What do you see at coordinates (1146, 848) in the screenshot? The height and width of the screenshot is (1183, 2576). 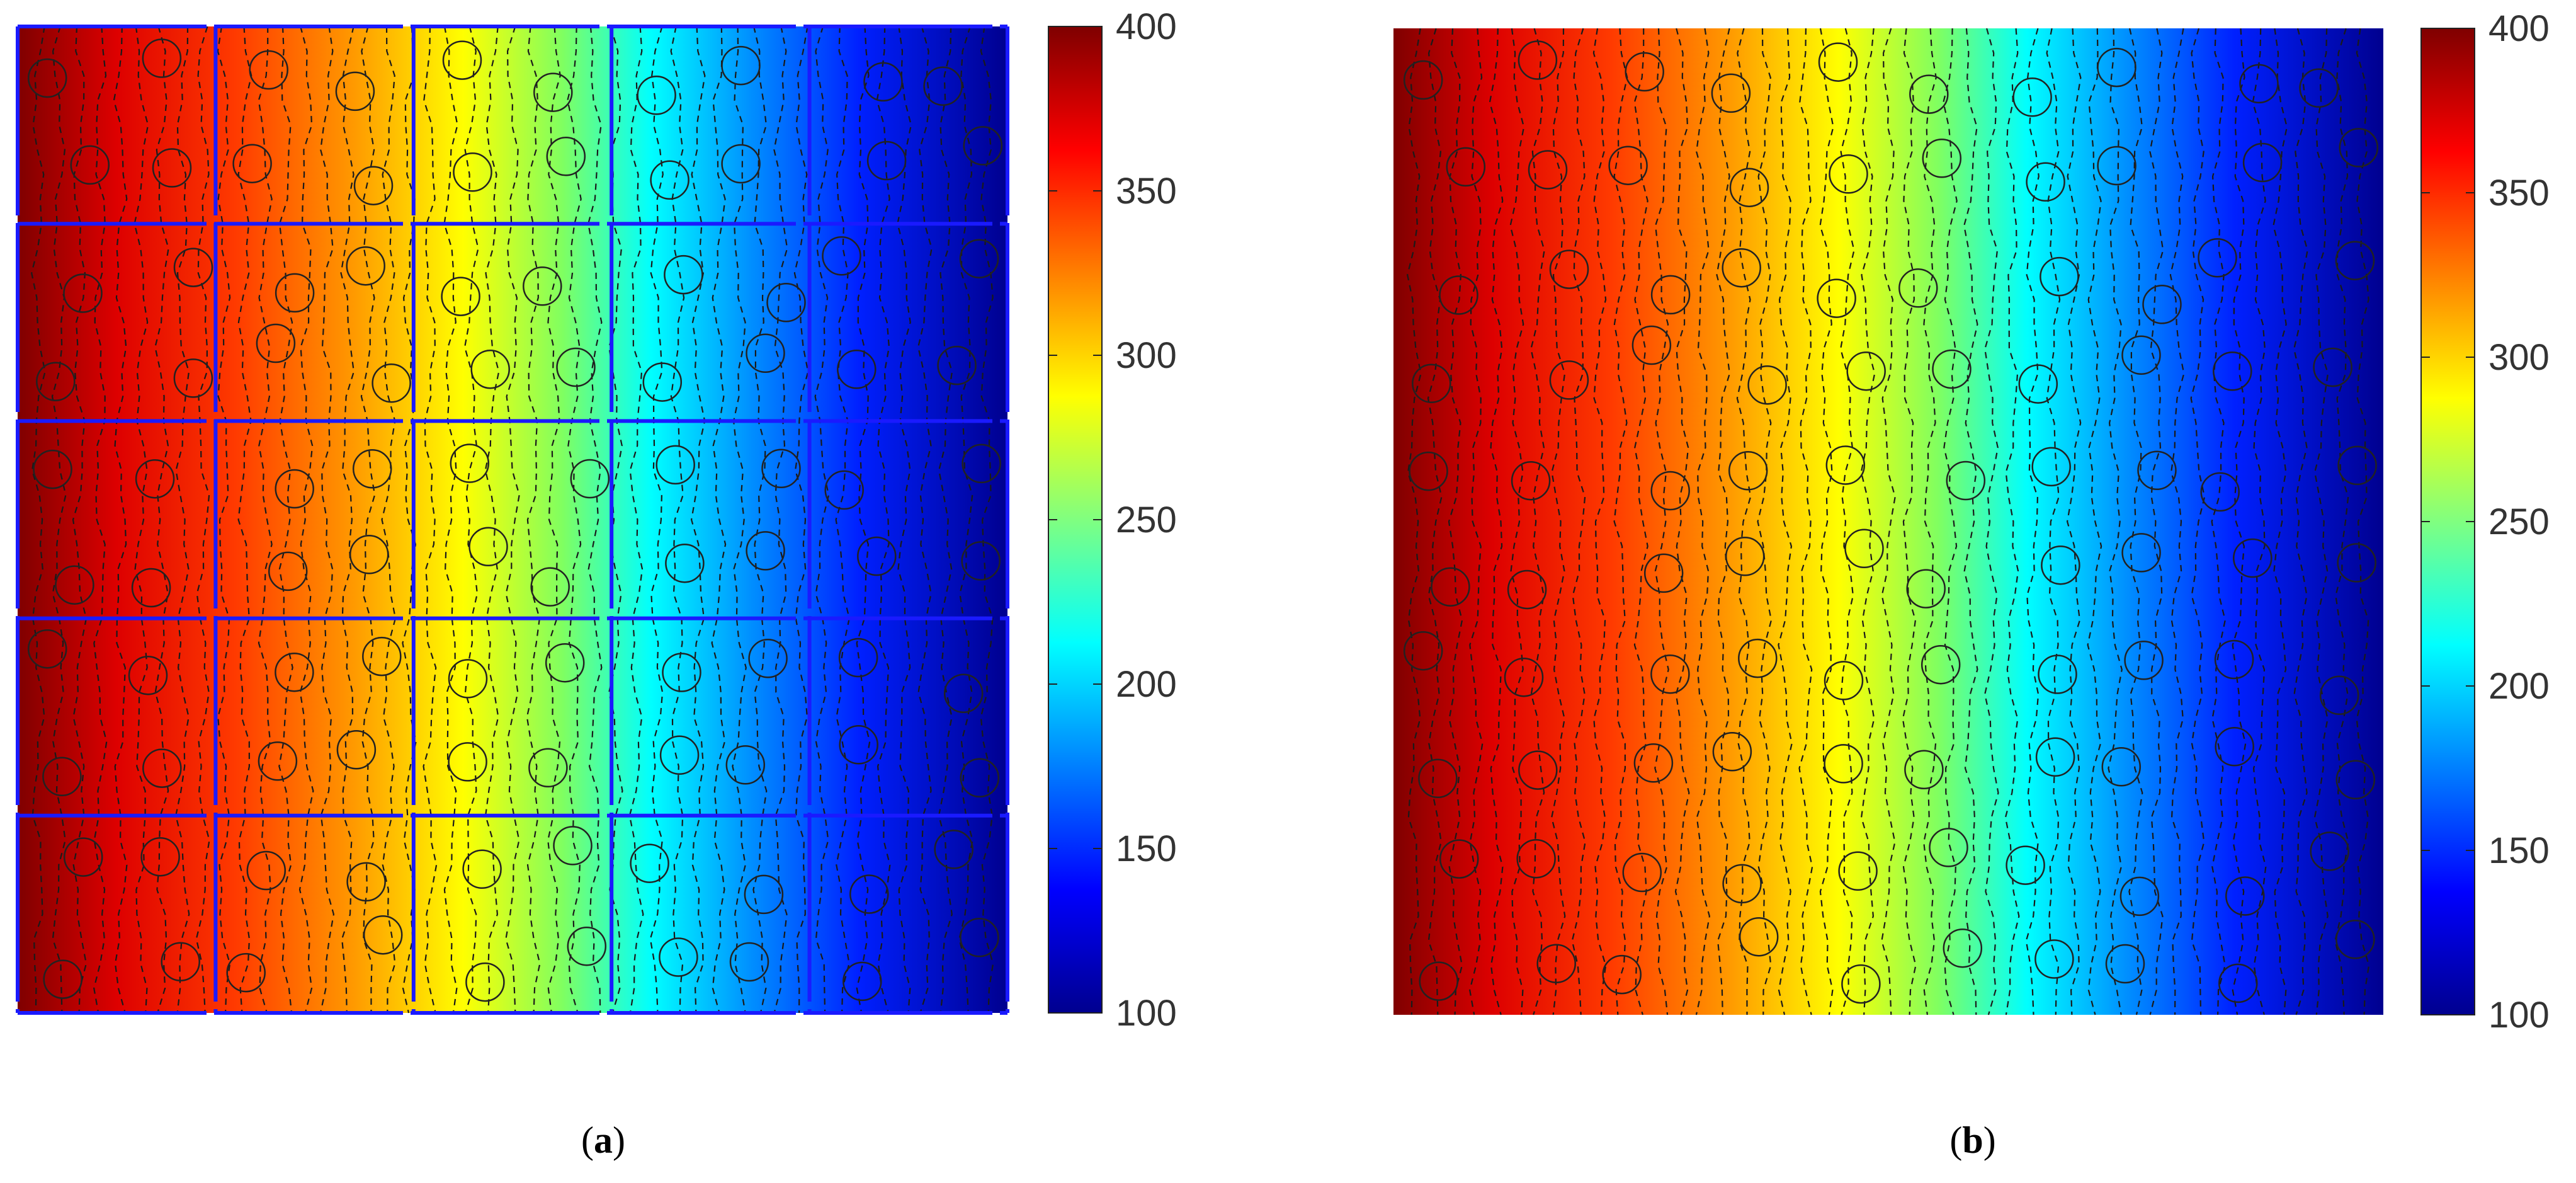 I see `colorbar-tick-label: 150` at bounding box center [1146, 848].